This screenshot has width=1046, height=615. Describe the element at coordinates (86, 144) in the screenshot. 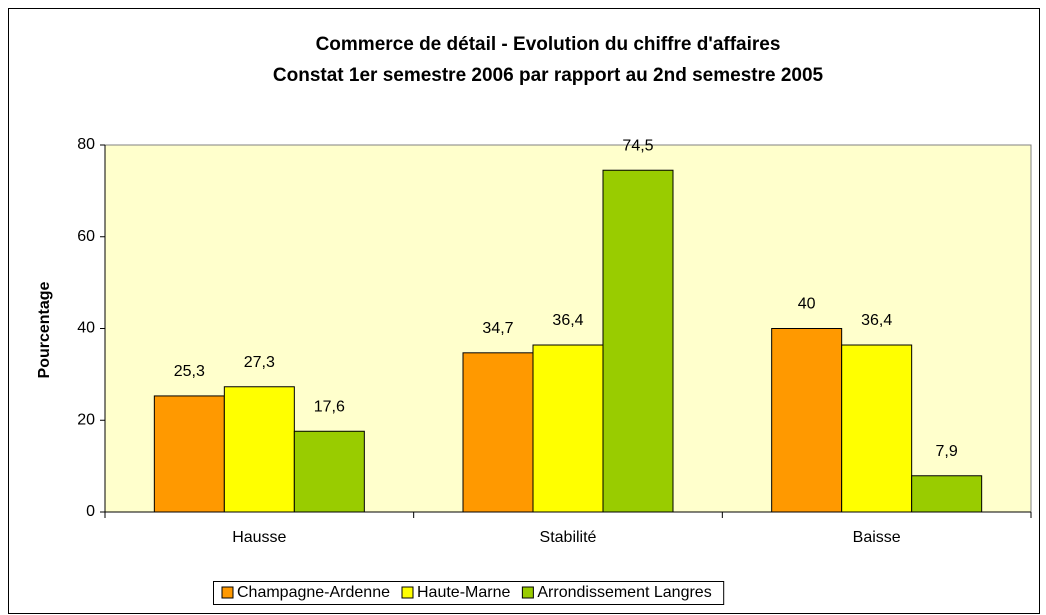

I see `y-tick-label: 80` at that location.